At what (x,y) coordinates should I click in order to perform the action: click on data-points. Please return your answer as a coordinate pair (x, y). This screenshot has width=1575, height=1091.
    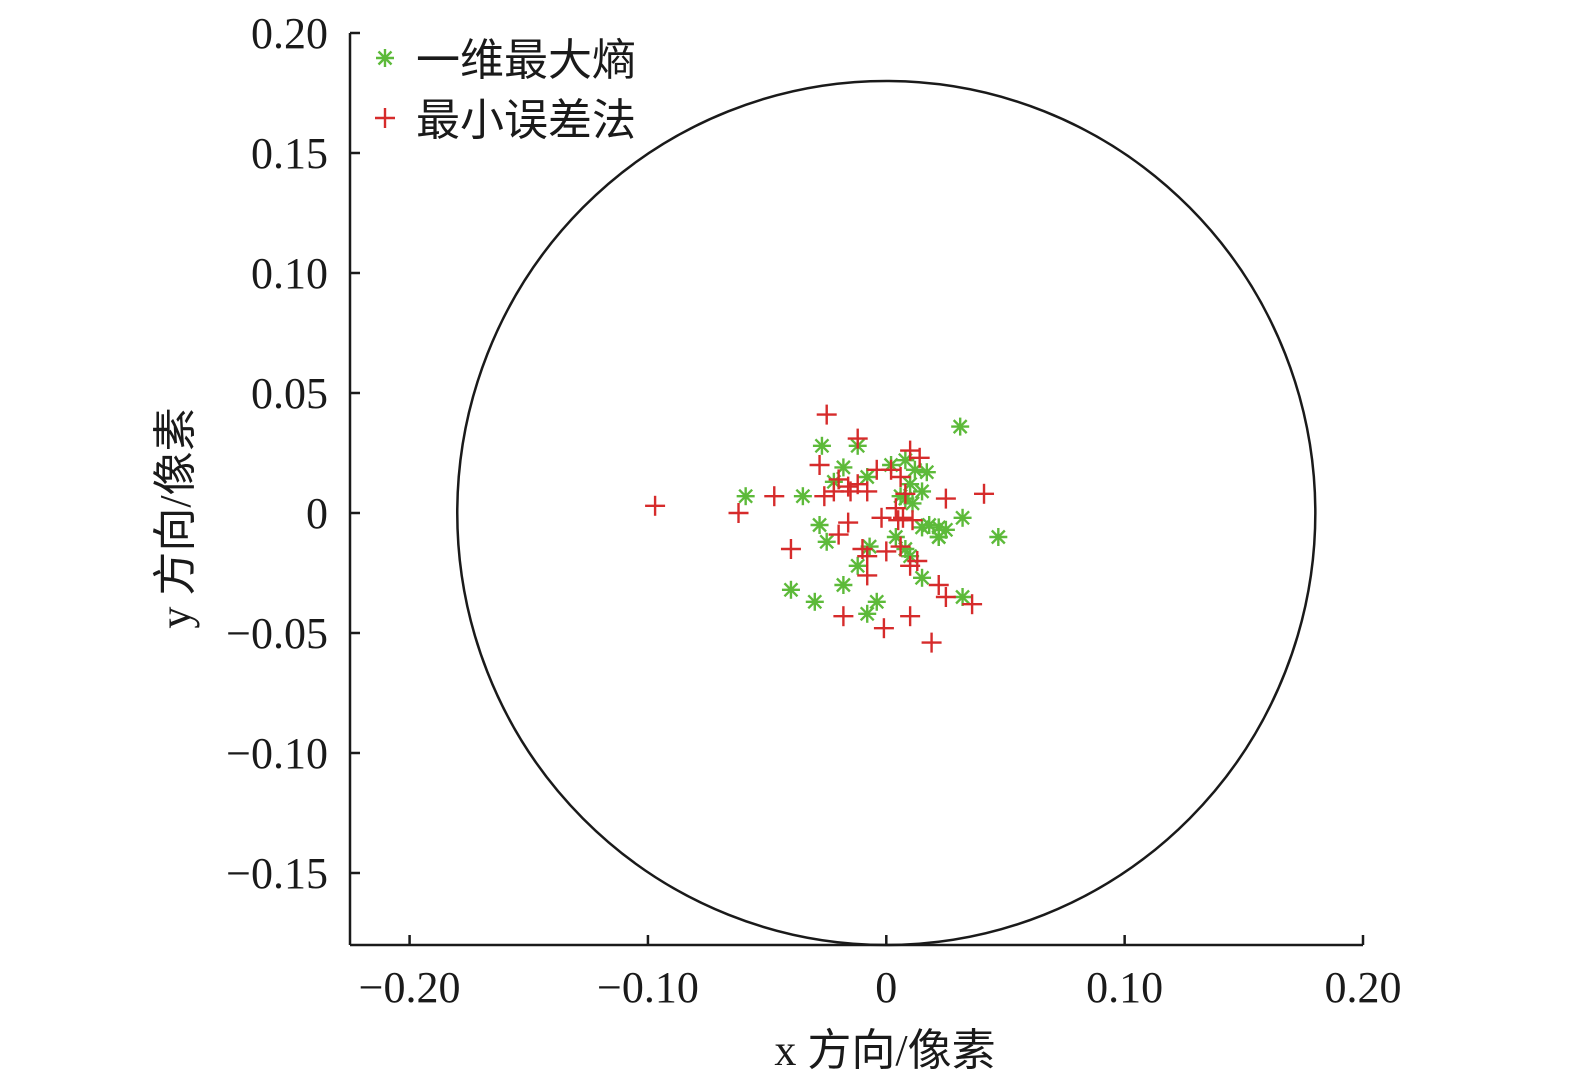
    Looking at the image, I should click on (826, 528).